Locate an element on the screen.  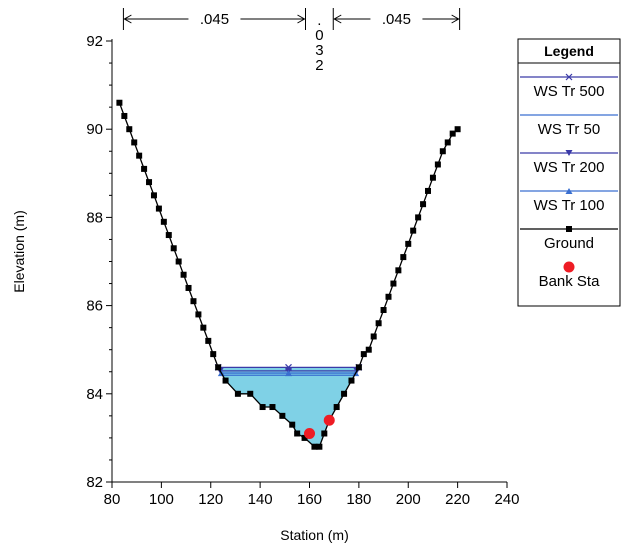
x-axis-label: Station (m) is located at coordinates (314, 535).